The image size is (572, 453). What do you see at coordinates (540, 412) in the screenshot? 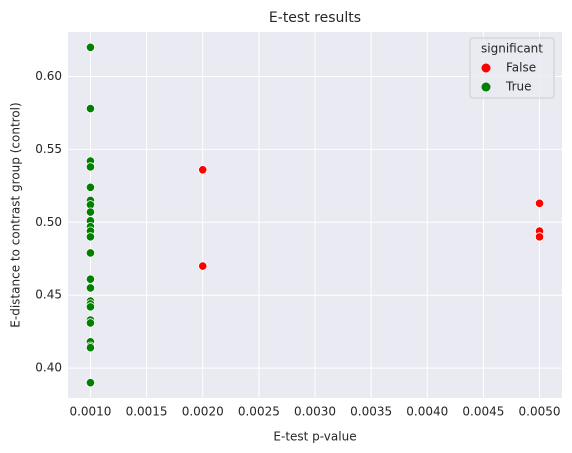
I see `x-tick-label: 0.0050` at bounding box center [540, 412].